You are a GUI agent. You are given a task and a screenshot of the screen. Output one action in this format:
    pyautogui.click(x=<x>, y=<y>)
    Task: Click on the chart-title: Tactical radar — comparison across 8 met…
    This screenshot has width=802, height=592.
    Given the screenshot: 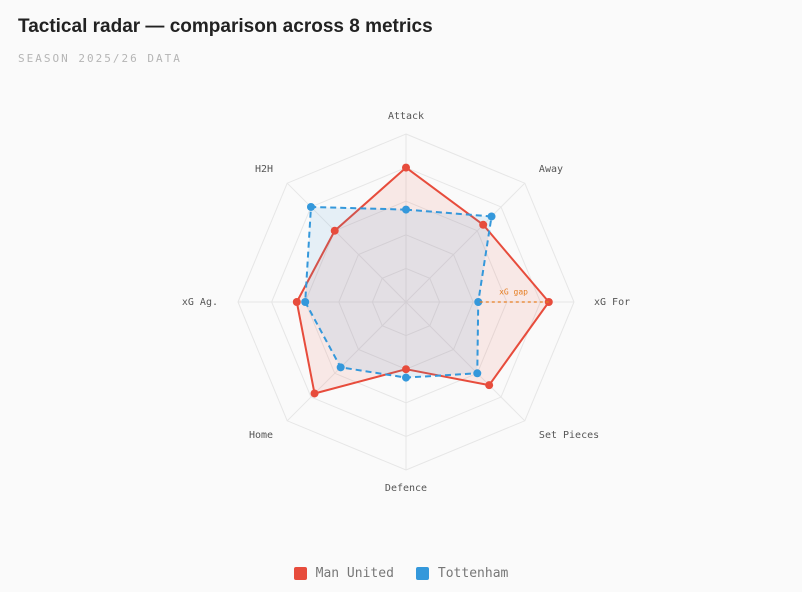 What is the action you would take?
    pyautogui.click(x=225, y=26)
    